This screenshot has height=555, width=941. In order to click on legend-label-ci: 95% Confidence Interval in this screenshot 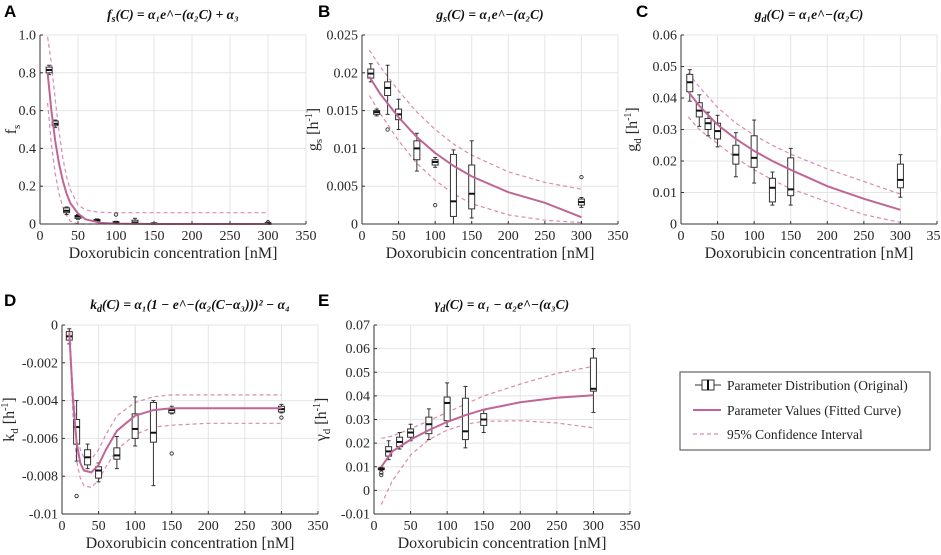, I will do `click(795, 434)`.